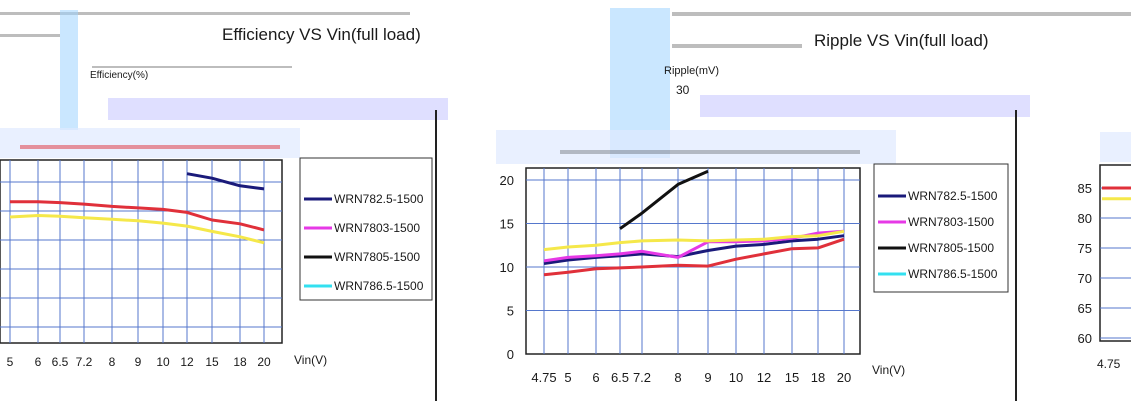 The width and height of the screenshot is (1131, 401). I want to click on rip-x-tick-1: 5, so click(567, 377).